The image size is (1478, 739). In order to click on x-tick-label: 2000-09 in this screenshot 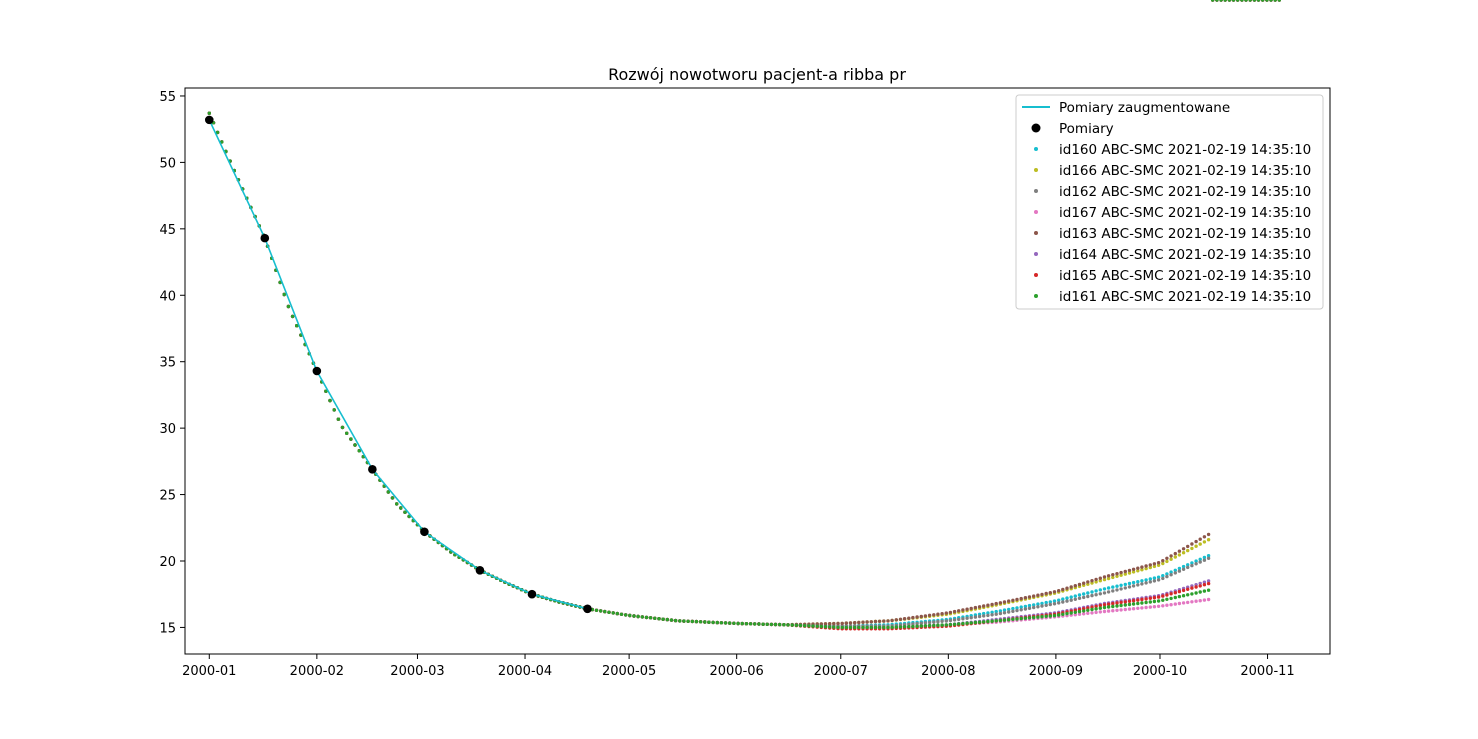, I will do `click(1056, 671)`.